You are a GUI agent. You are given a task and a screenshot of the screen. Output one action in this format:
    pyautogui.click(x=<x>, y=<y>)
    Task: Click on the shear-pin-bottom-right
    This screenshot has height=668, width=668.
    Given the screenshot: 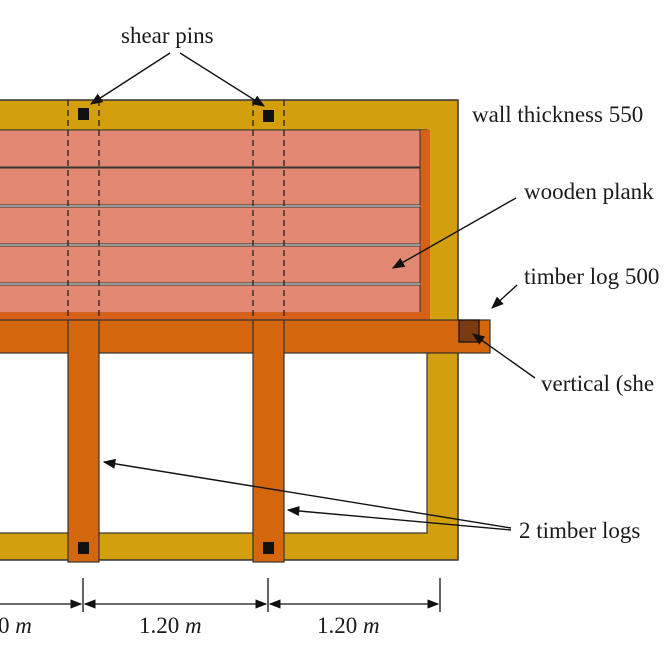 What is the action you would take?
    pyautogui.click(x=268, y=548)
    